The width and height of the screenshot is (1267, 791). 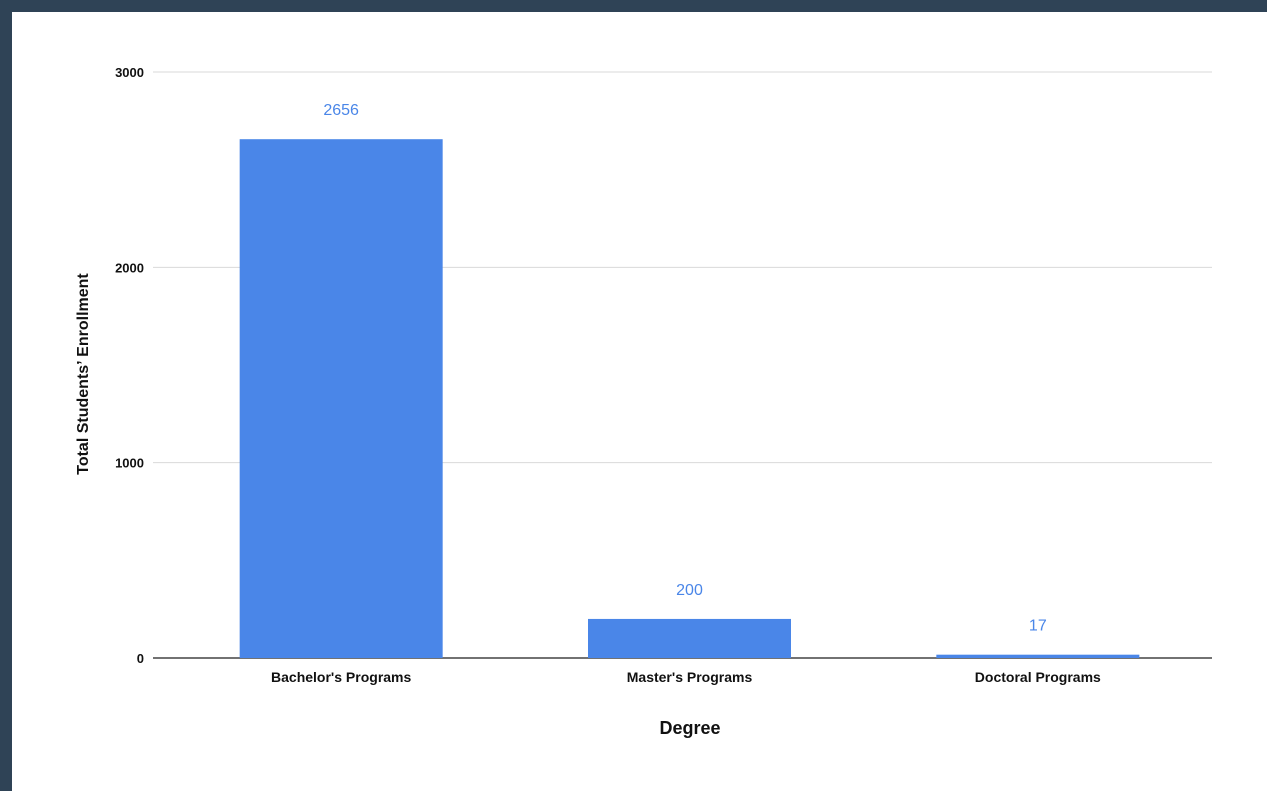 What do you see at coordinates (1038, 626) in the screenshot?
I see `data-label: 17` at bounding box center [1038, 626].